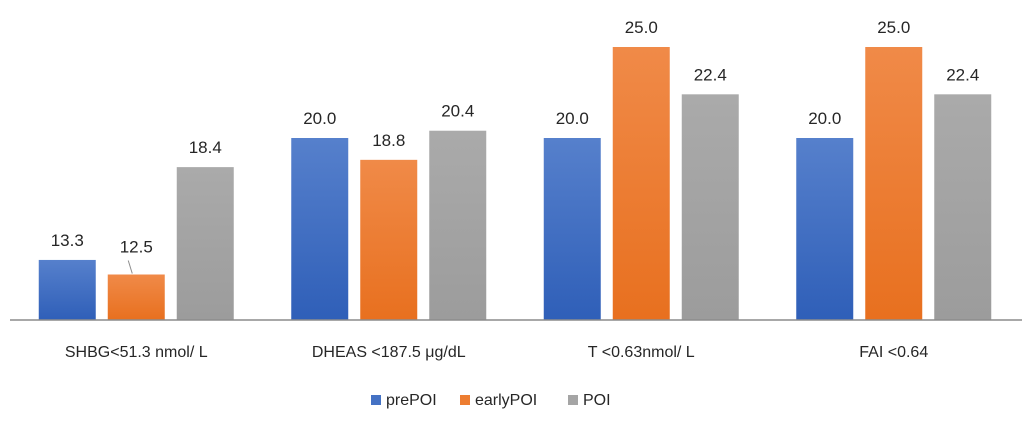 The height and width of the screenshot is (427, 1032). What do you see at coordinates (893, 352) in the screenshot?
I see `x-tick-label: FAI <0.64` at bounding box center [893, 352].